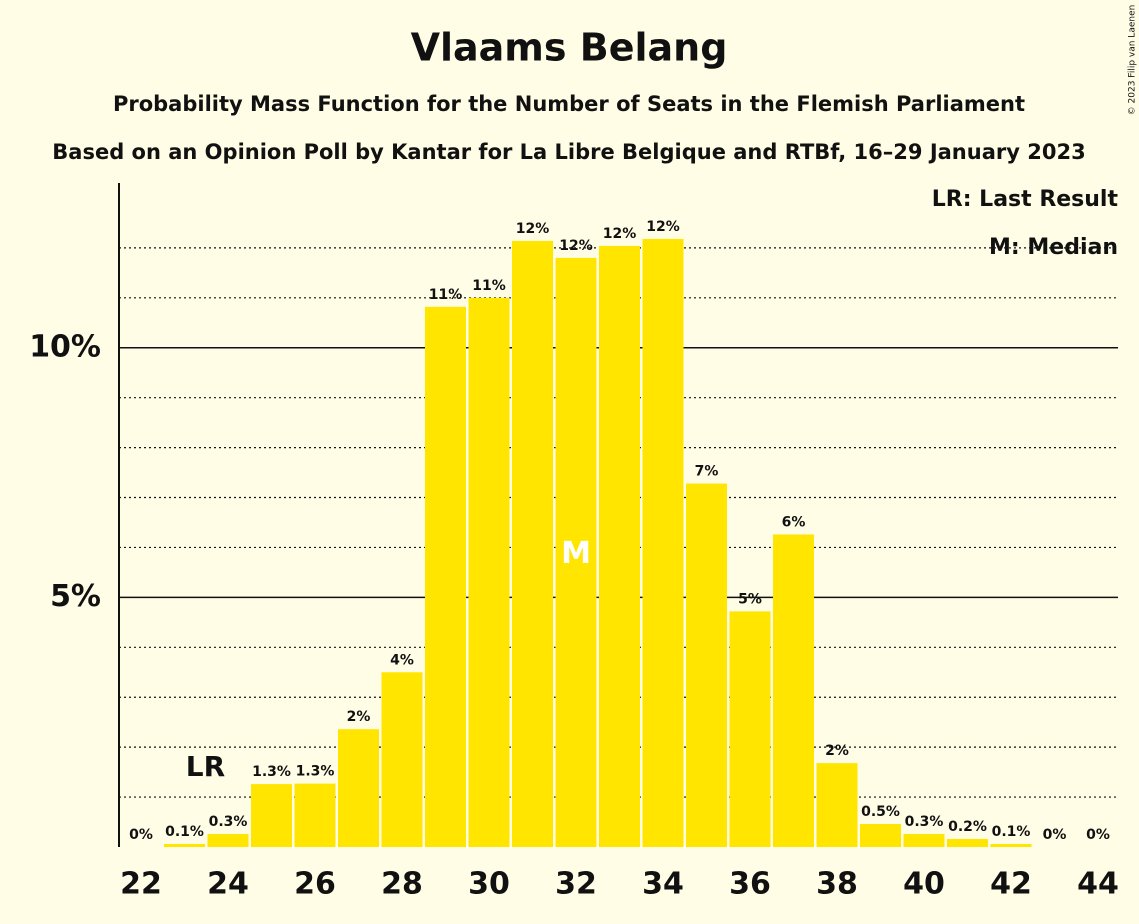  I want to click on x-tick-label: 24, so click(228, 884).